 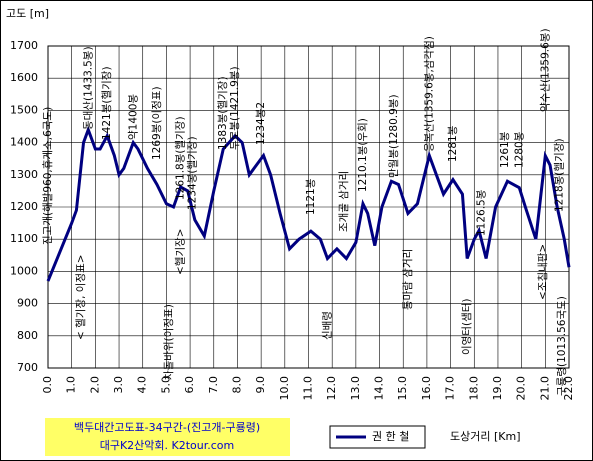 I want to click on annotation: <헬기장>, so click(x=181, y=251).